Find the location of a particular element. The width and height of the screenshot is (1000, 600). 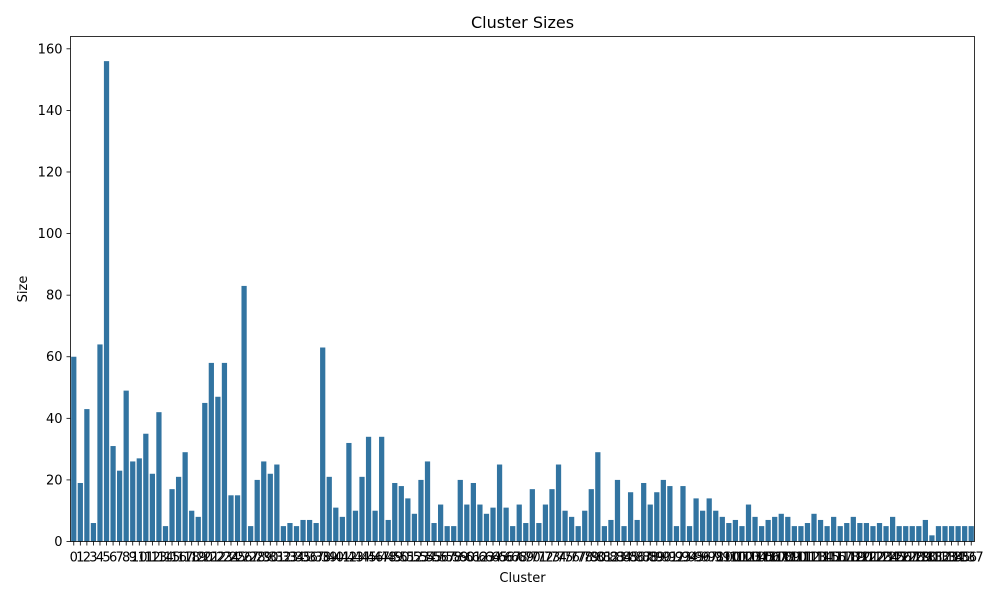

x-tick-label: 87 is located at coordinates (643, 558).